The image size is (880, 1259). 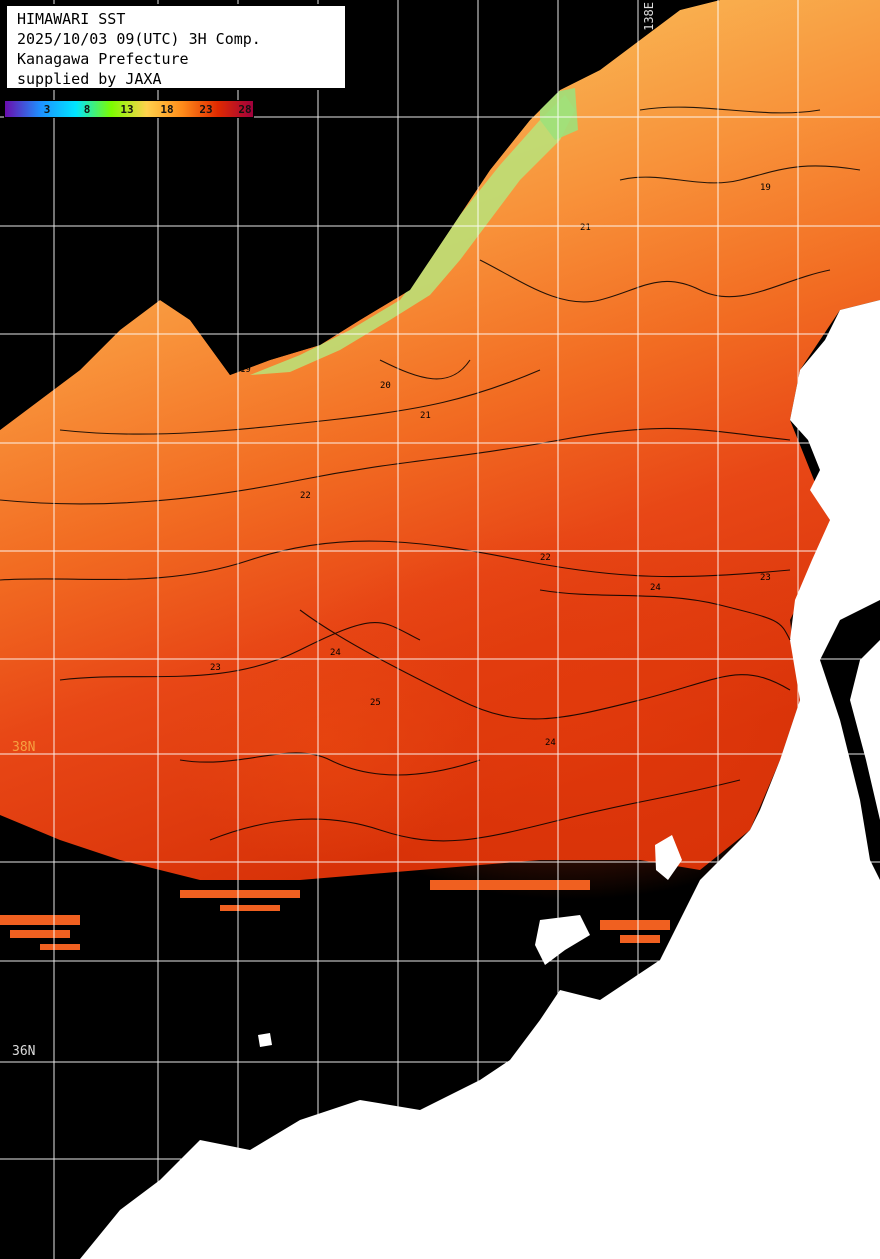 What do you see at coordinates (206, 109) in the screenshot?
I see `colorbar-tick: 23` at bounding box center [206, 109].